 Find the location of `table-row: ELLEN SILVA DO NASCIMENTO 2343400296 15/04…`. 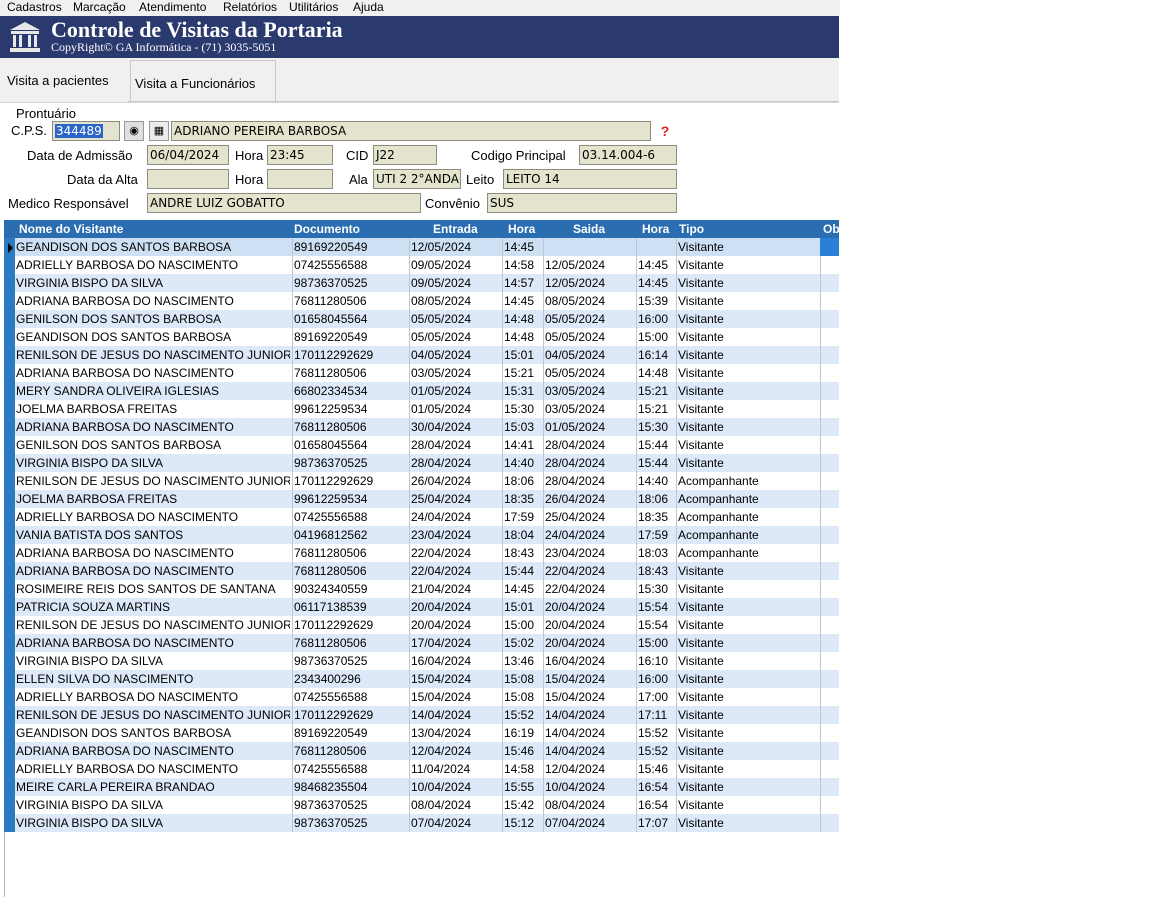

table-row: ELLEN SILVA DO NASCIMENTO 2343400296 15/04… is located at coordinates (427, 679).